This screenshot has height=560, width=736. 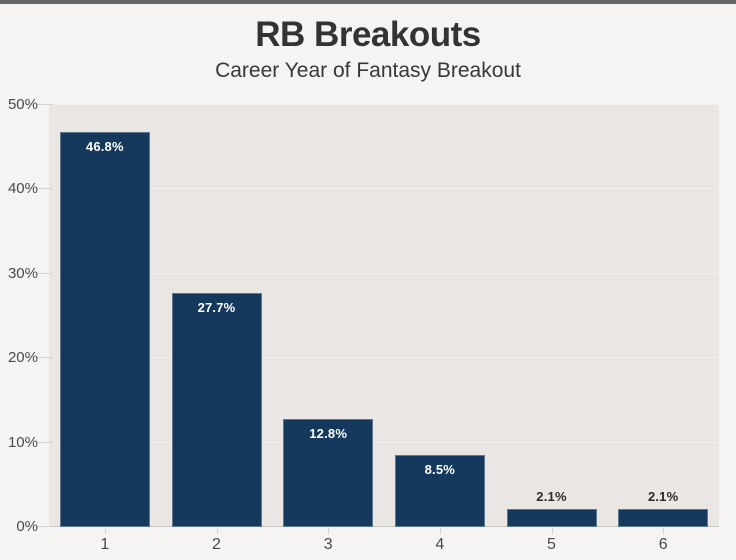 What do you see at coordinates (104, 146) in the screenshot?
I see `bar-value-label: 46.8%` at bounding box center [104, 146].